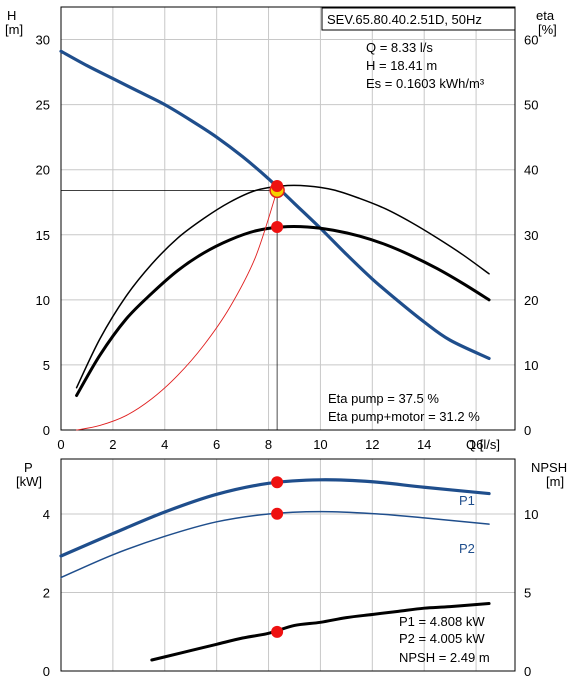 This screenshot has height=682, width=585. What do you see at coordinates (46, 365) in the screenshot?
I see `left-tick-label: 5` at bounding box center [46, 365].